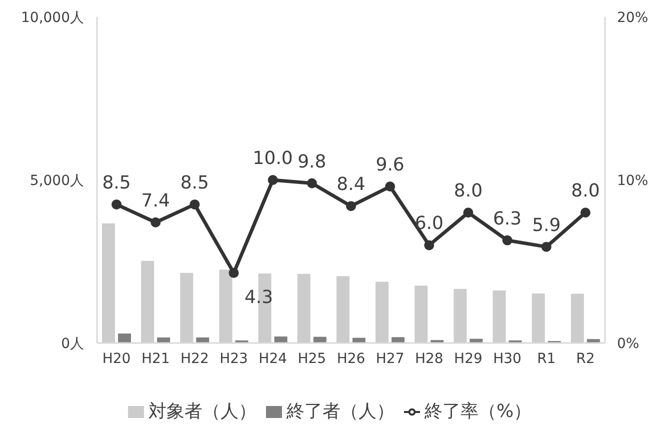  What do you see at coordinates (116, 358) in the screenshot?
I see `x-tick-label: H20` at bounding box center [116, 358].